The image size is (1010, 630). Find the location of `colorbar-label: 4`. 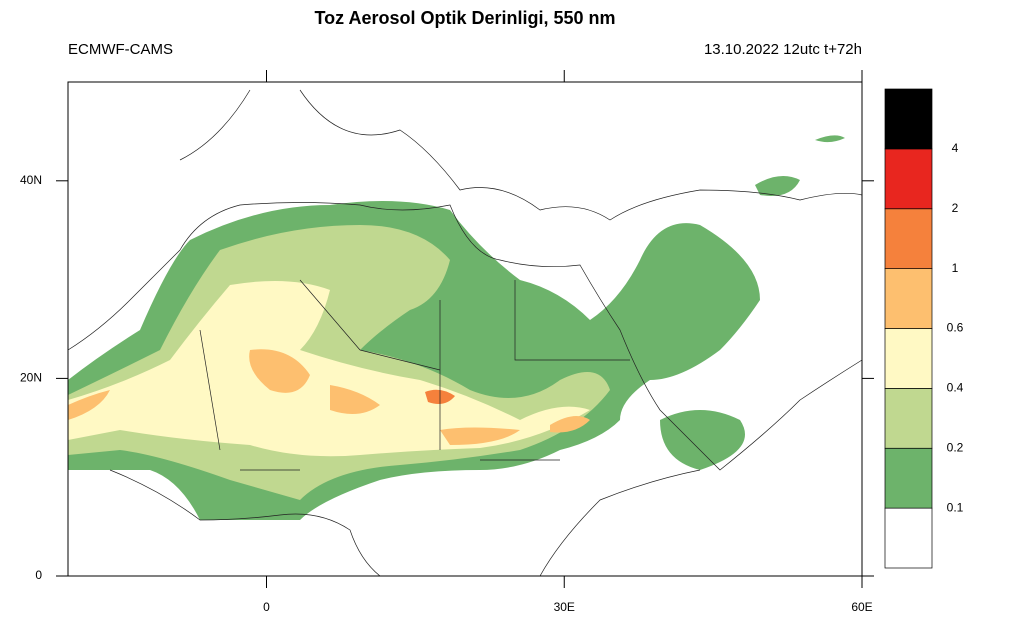

colorbar-label: 4 is located at coordinates (955, 148).